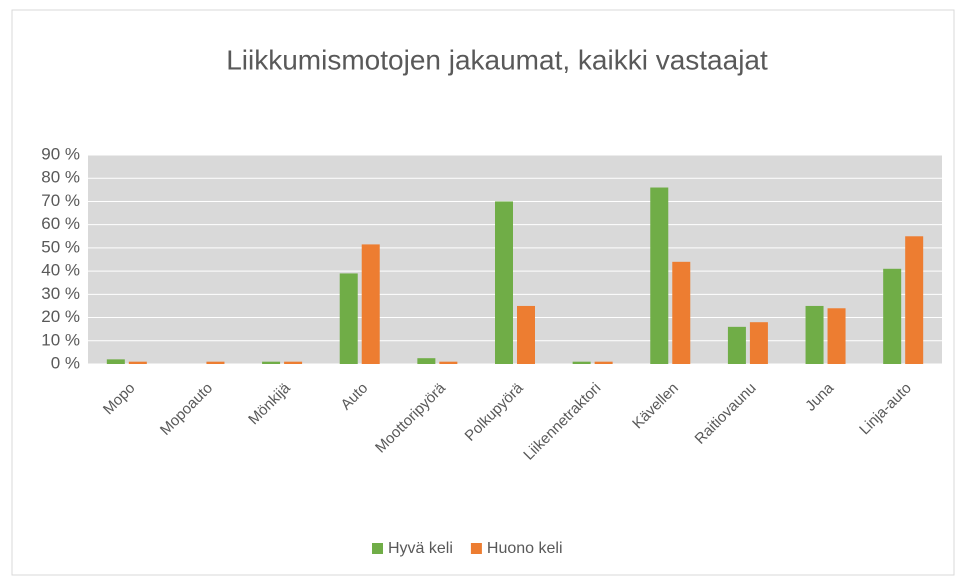 Image resolution: width=964 pixels, height=582 pixels. What do you see at coordinates (60, 316) in the screenshot?
I see `y-tick-label: 20 %` at bounding box center [60, 316].